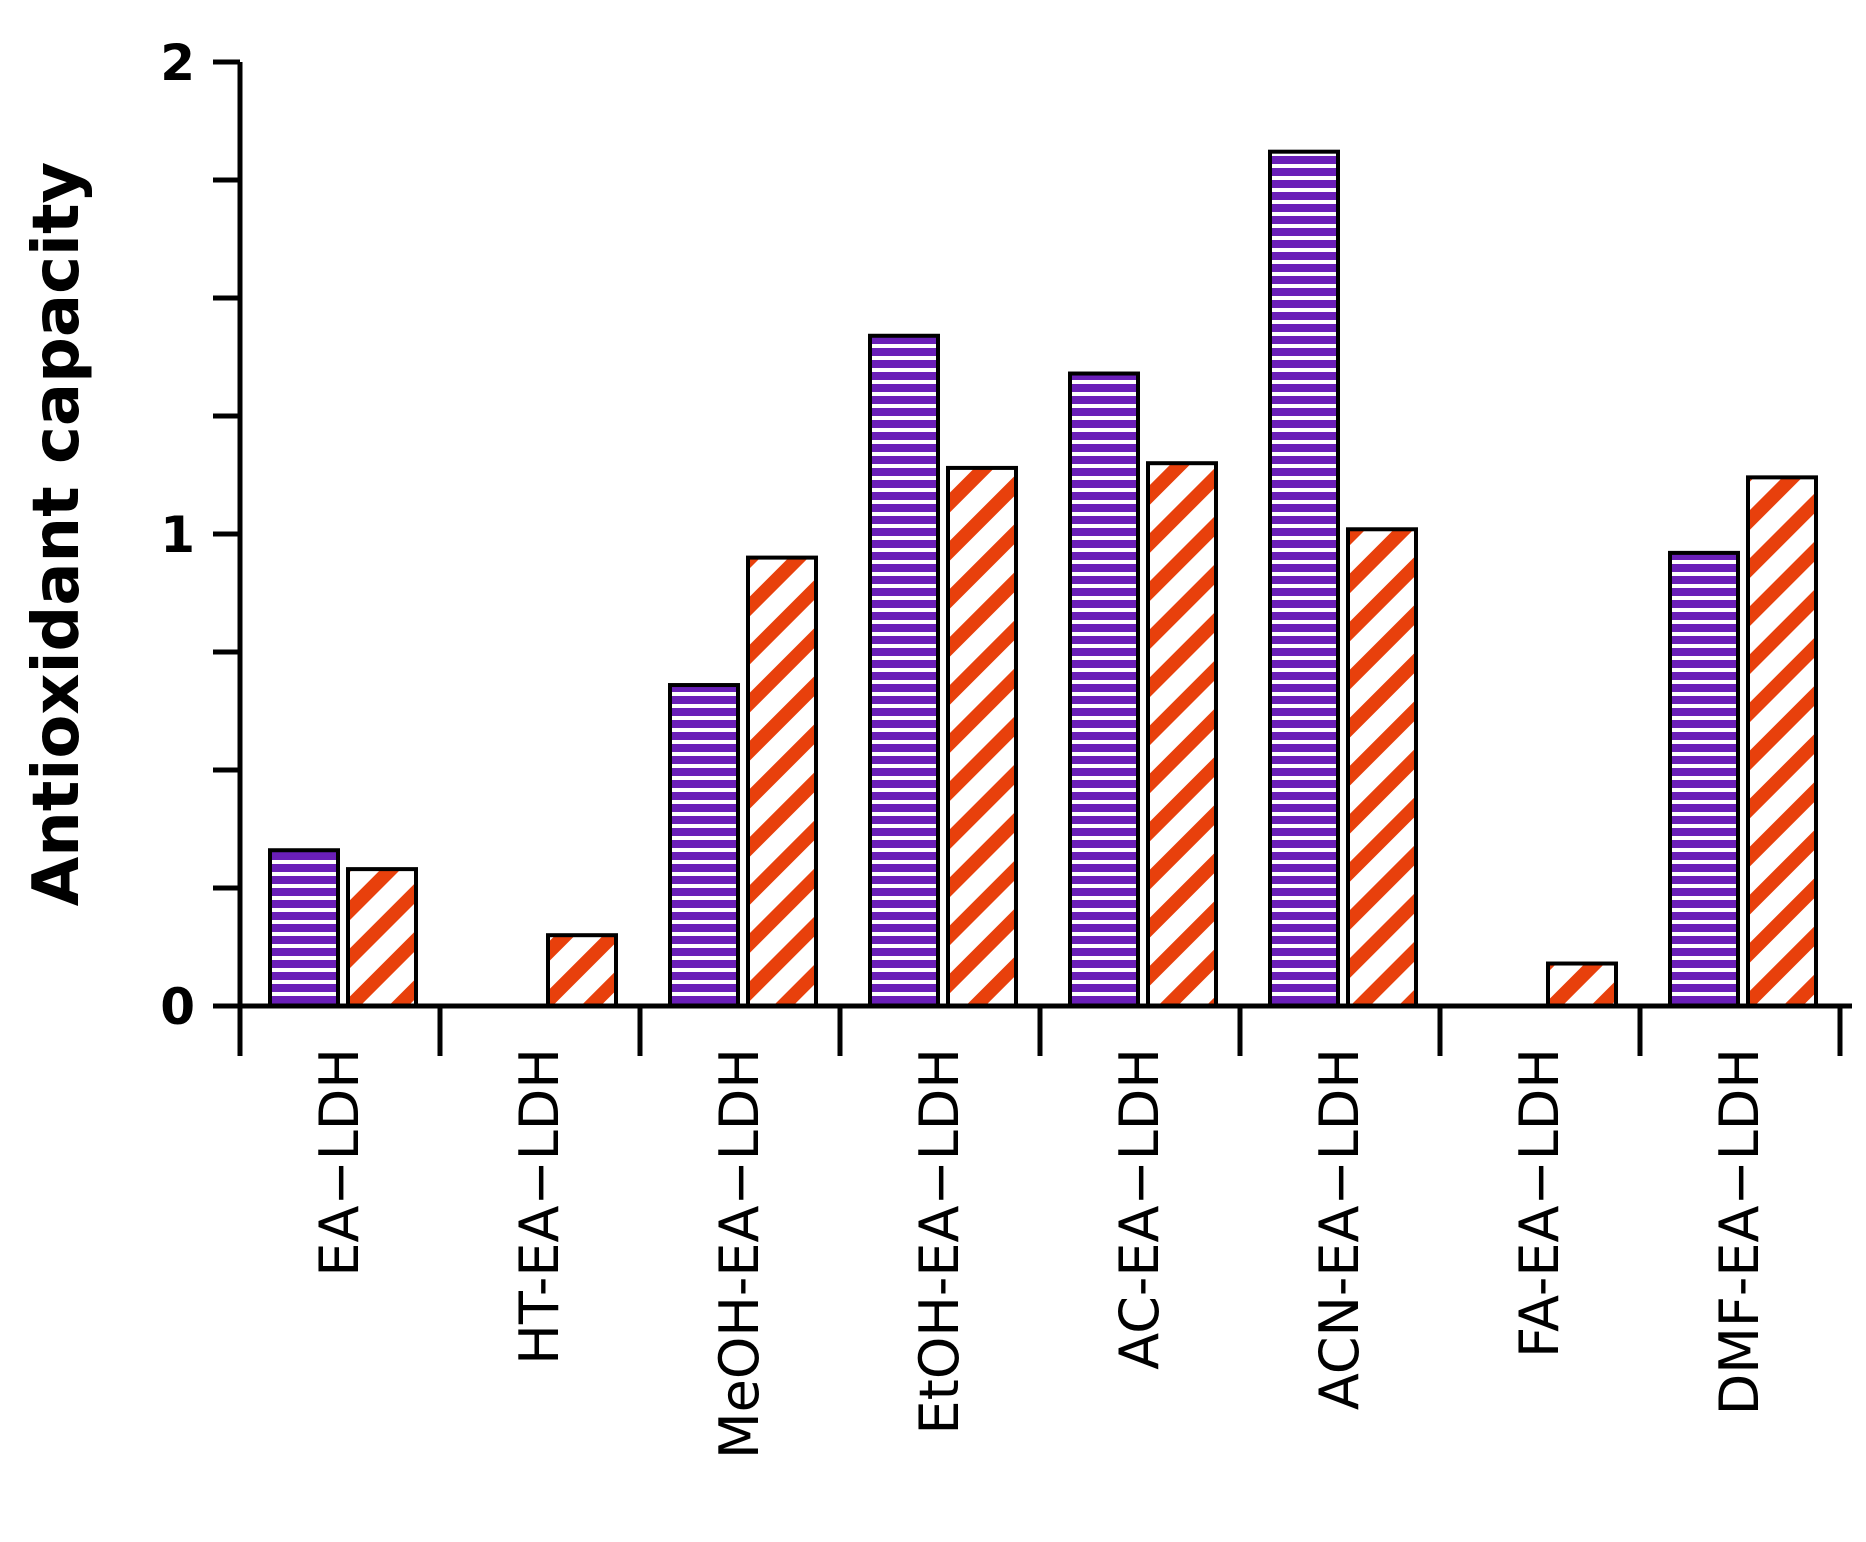 The image size is (1866, 1542). What do you see at coordinates (177, 1007) in the screenshot?
I see `y-tick-label: 0` at bounding box center [177, 1007].